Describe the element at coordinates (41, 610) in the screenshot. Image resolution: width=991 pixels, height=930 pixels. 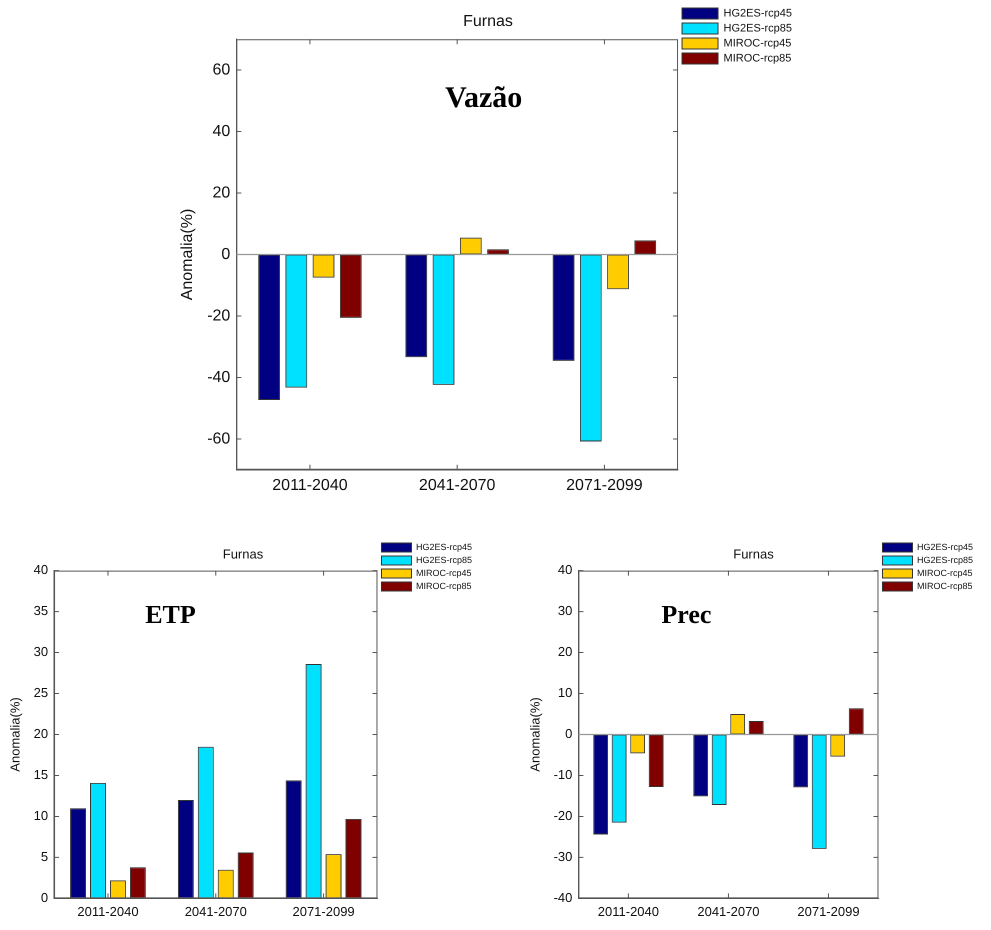
I see `y-tick-label: 35` at that location.